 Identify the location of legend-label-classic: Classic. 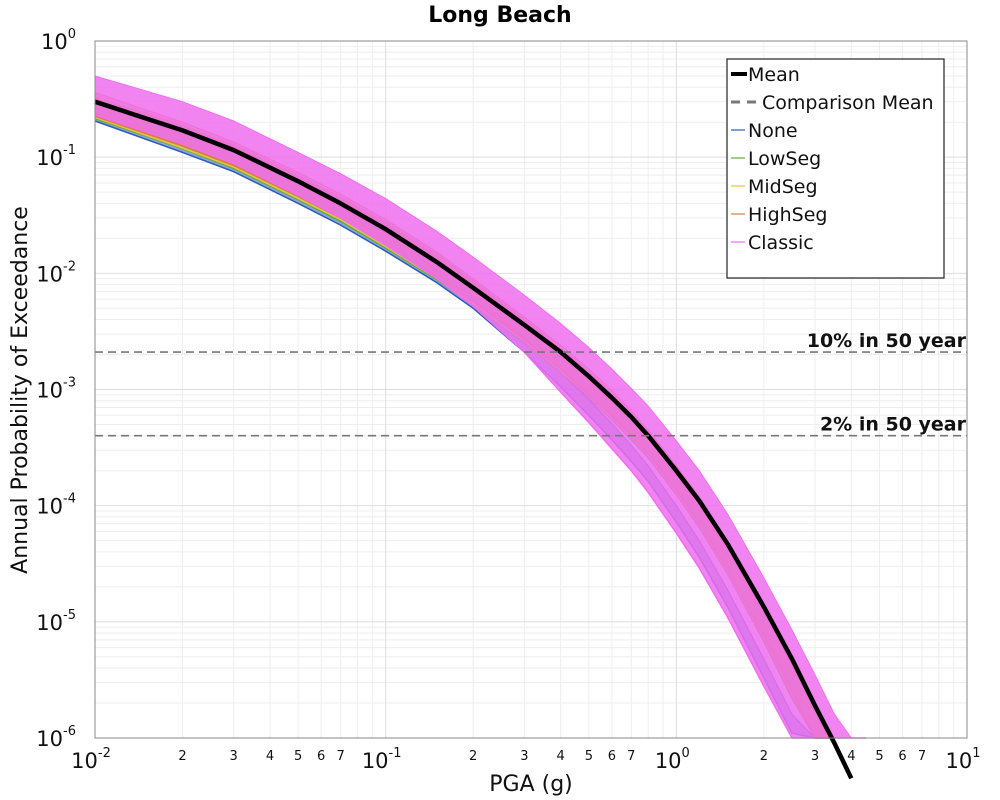
(781, 243).